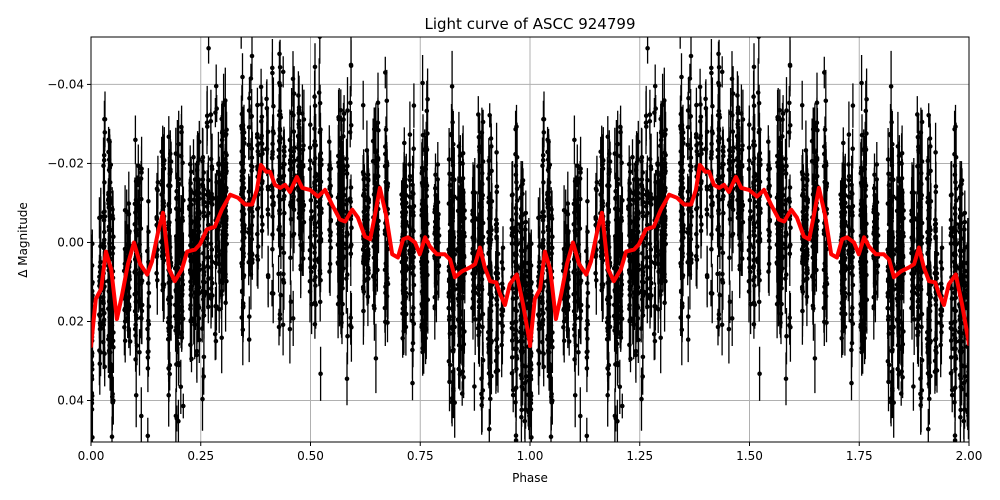 This screenshot has height=500, width=1000. Describe the element at coordinates (310, 456) in the screenshot. I see `x-tick-label: 0.50` at that location.